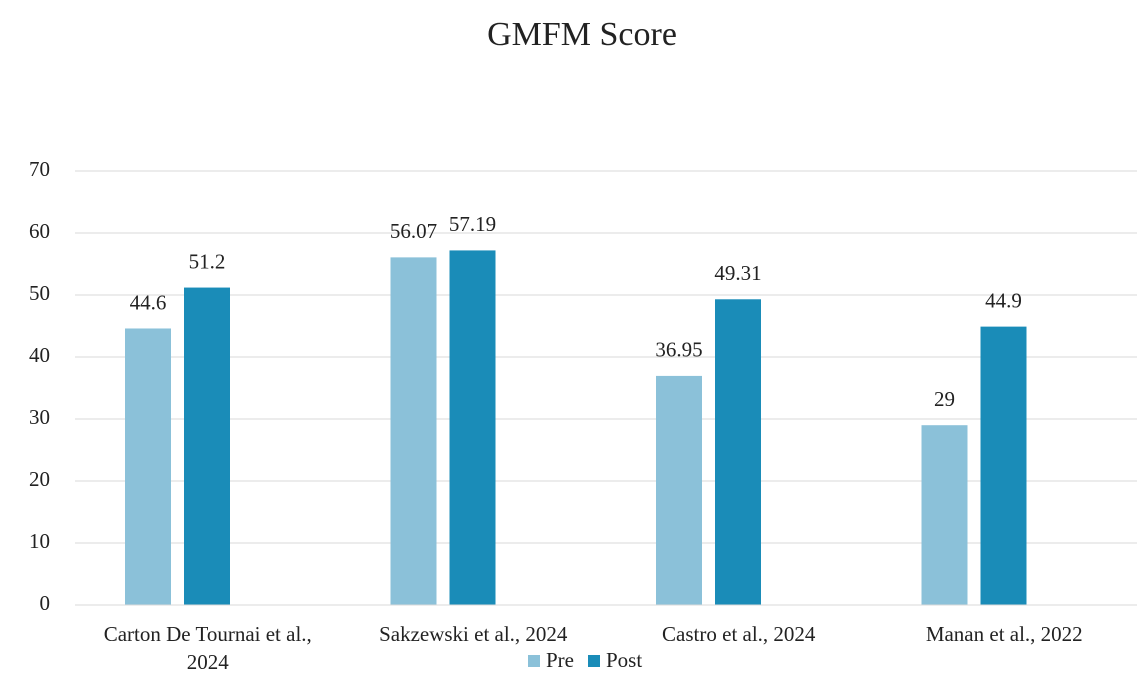 The width and height of the screenshot is (1137, 675). I want to click on data-label: 51.2, so click(207, 261).